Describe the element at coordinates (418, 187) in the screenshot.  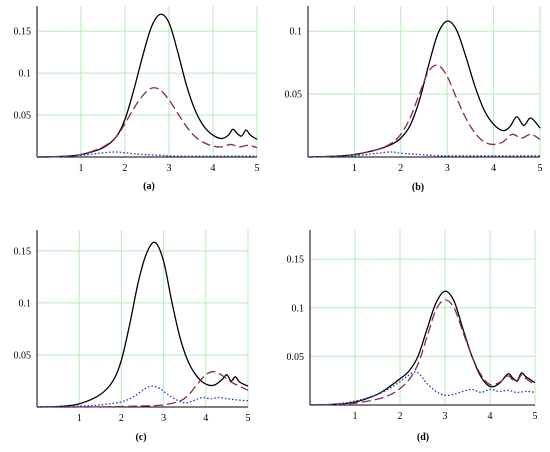
I see `panel-label: (b)` at that location.